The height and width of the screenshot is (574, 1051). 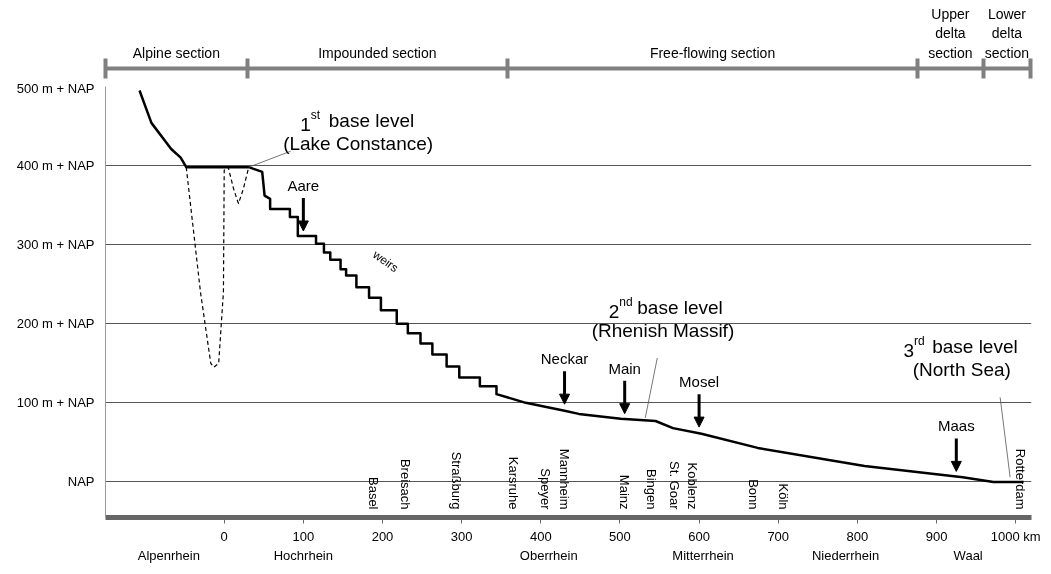 I want to click on annotation: Speyer, so click(x=546, y=489).